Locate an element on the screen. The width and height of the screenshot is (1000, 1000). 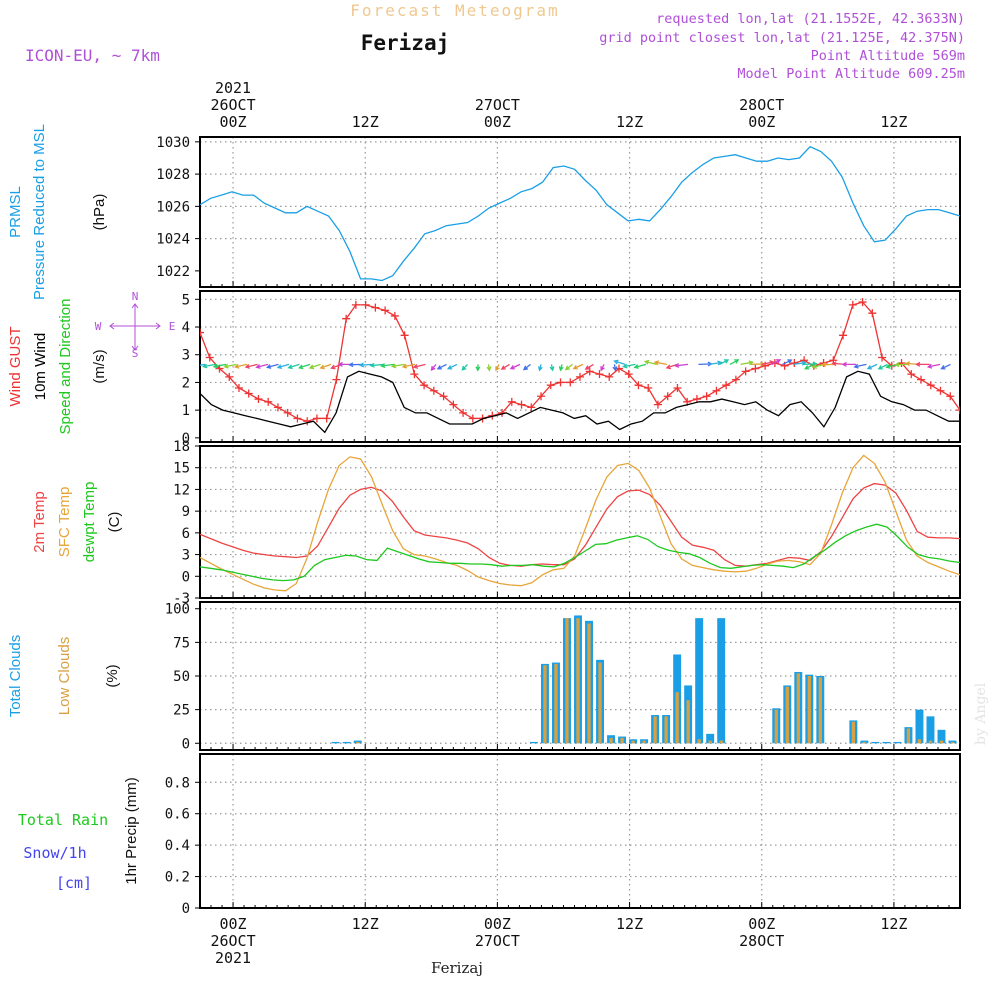
precip-frame is located at coordinates (580, 831).